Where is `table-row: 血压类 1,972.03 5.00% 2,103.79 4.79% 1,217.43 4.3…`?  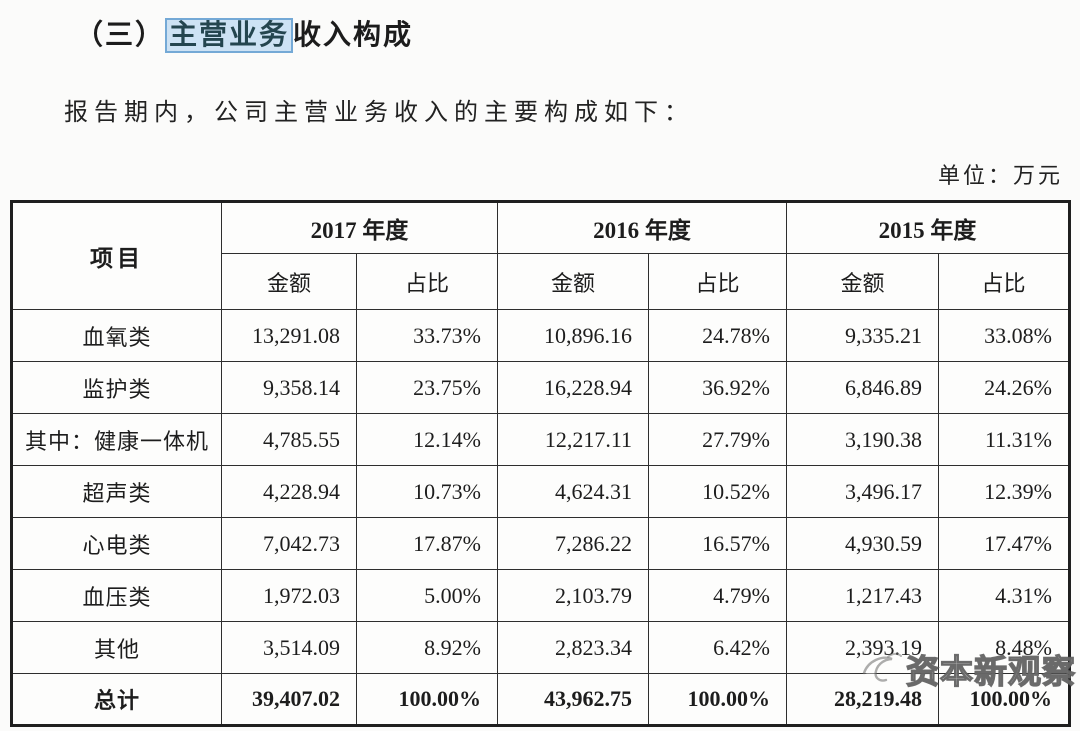 table-row: 血压类 1,972.03 5.00% 2,103.79 4.79% 1,217.43 4.3… is located at coordinates (540, 595).